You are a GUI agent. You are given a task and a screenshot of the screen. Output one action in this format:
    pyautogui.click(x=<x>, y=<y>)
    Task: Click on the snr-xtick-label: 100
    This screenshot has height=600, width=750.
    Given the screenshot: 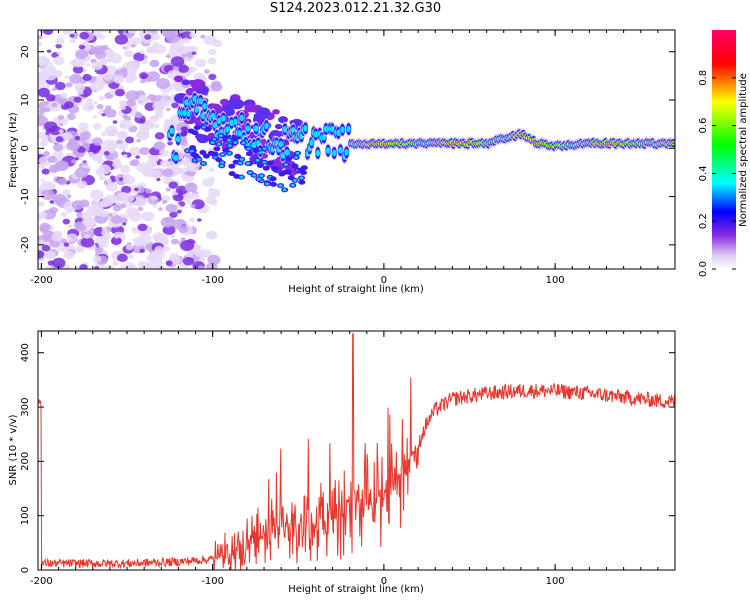 What is the action you would take?
    pyautogui.click(x=555, y=581)
    